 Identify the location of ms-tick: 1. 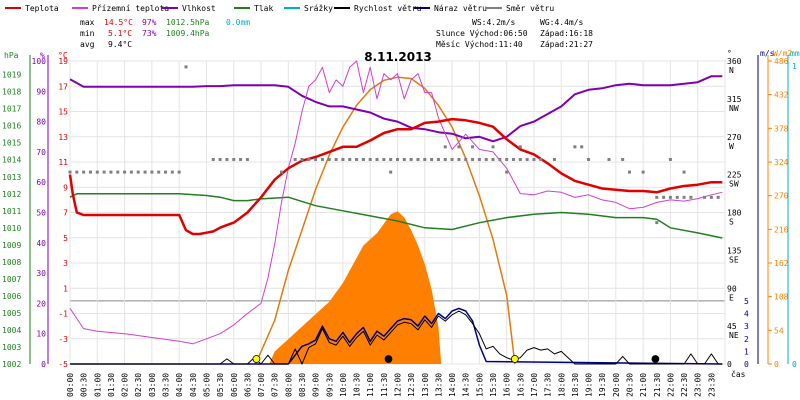
(746, 351).